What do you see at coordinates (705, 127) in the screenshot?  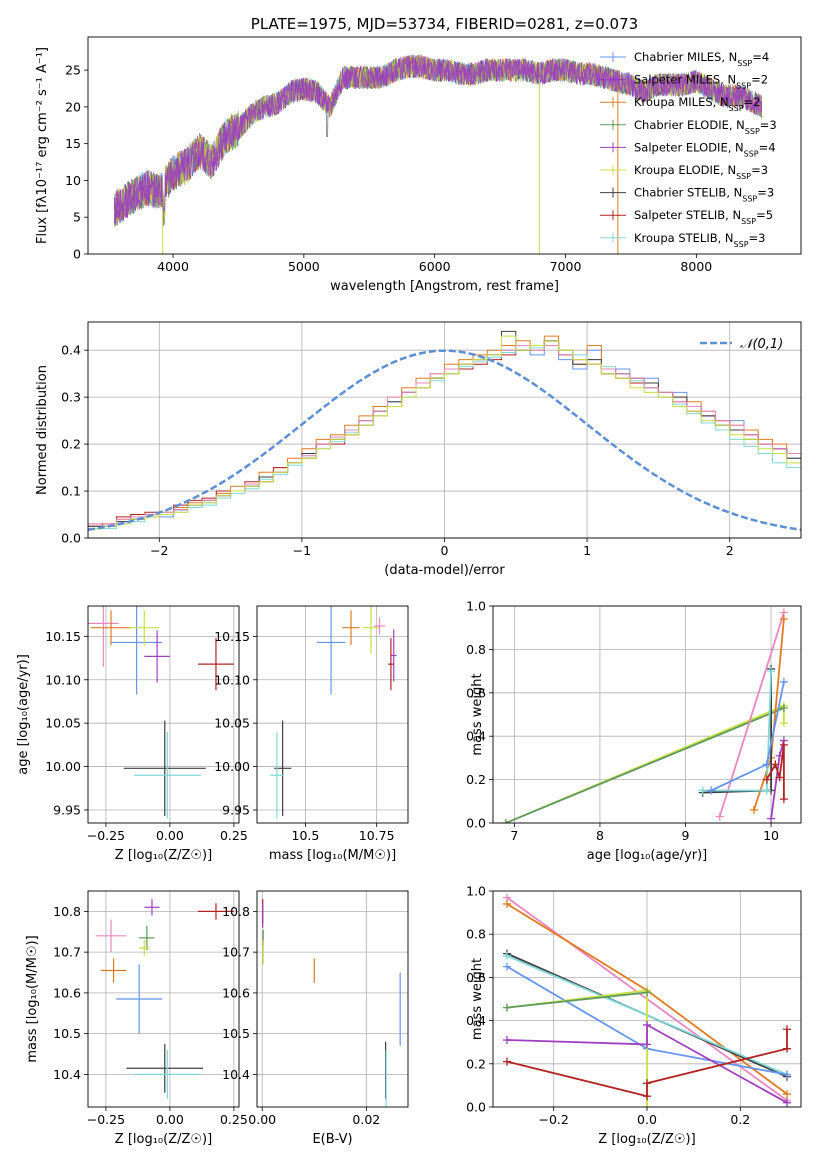 I see `legend-label: Chabrier ELODIE, NSSP=3` at bounding box center [705, 127].